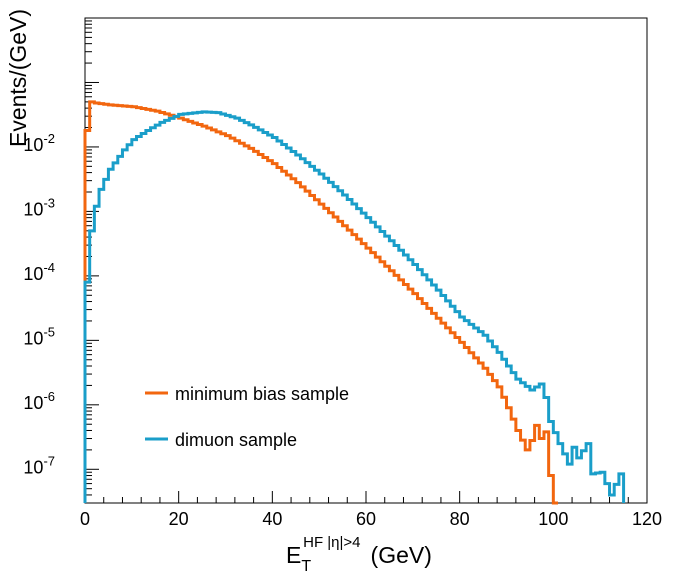 The image size is (696, 572). Describe the element at coordinates (39, 401) in the screenshot. I see `y-tick-label: 10⁻⁶` at that location.